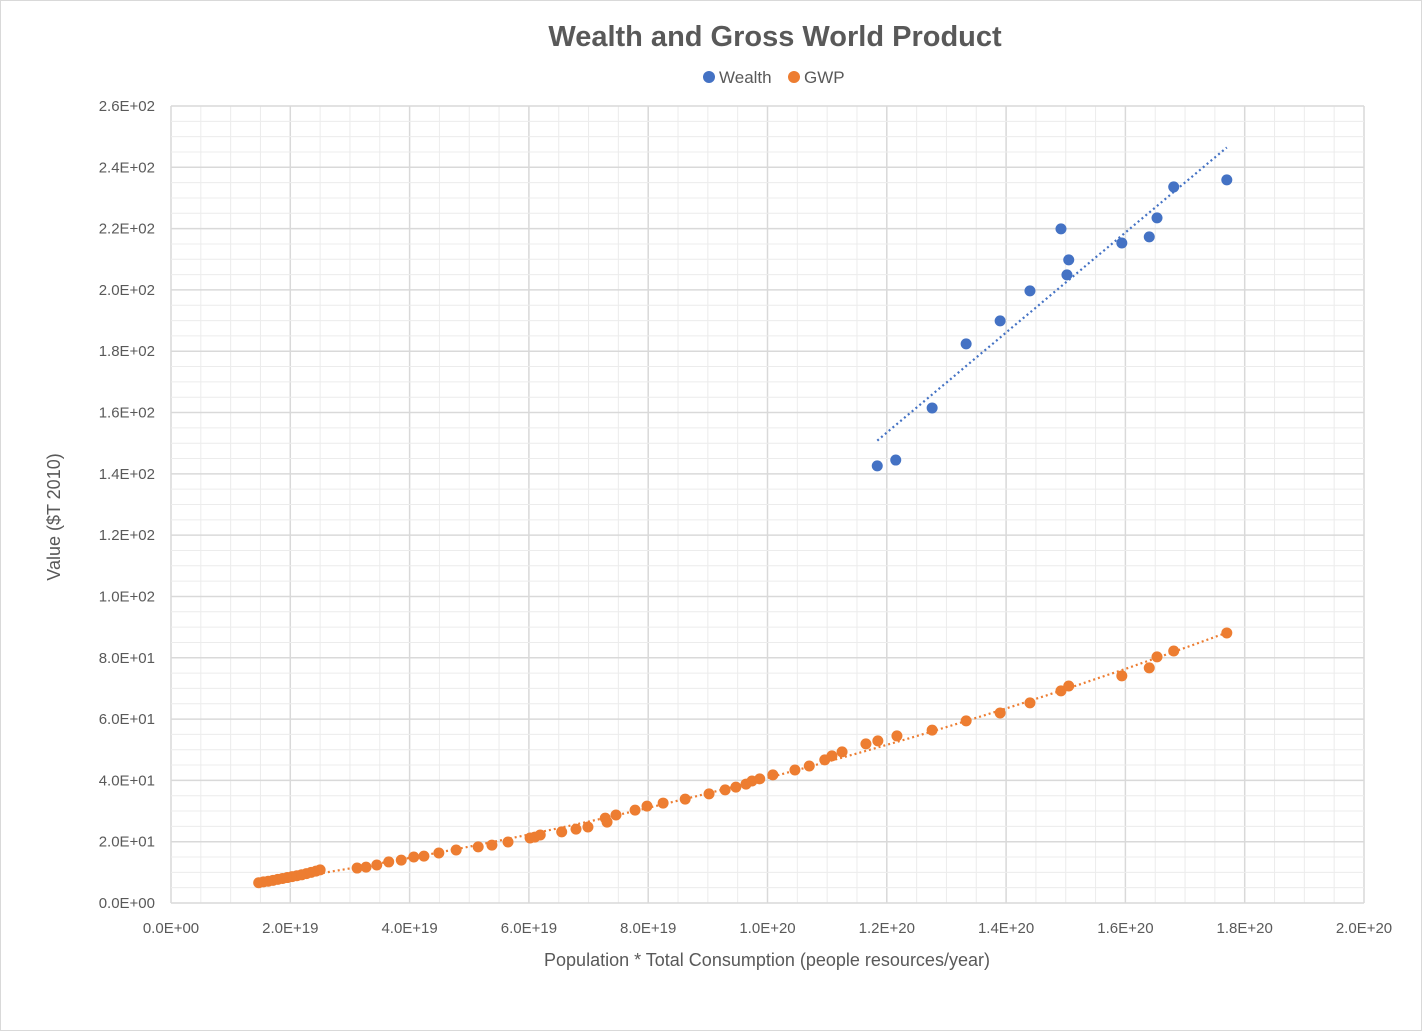 The width and height of the screenshot is (1422, 1031). I want to click on x-tick-label: 2.0E+19, so click(290, 928).